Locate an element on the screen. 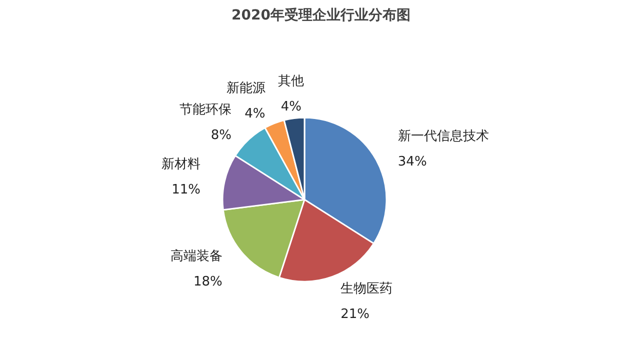 The height and width of the screenshot is (347, 641). data-label: 8% is located at coordinates (221, 135).